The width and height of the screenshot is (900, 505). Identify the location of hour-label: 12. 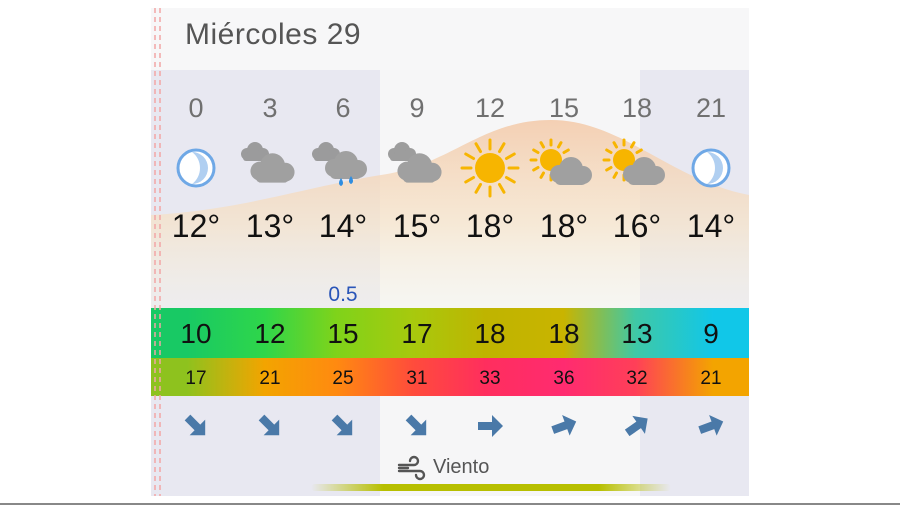
(490, 108).